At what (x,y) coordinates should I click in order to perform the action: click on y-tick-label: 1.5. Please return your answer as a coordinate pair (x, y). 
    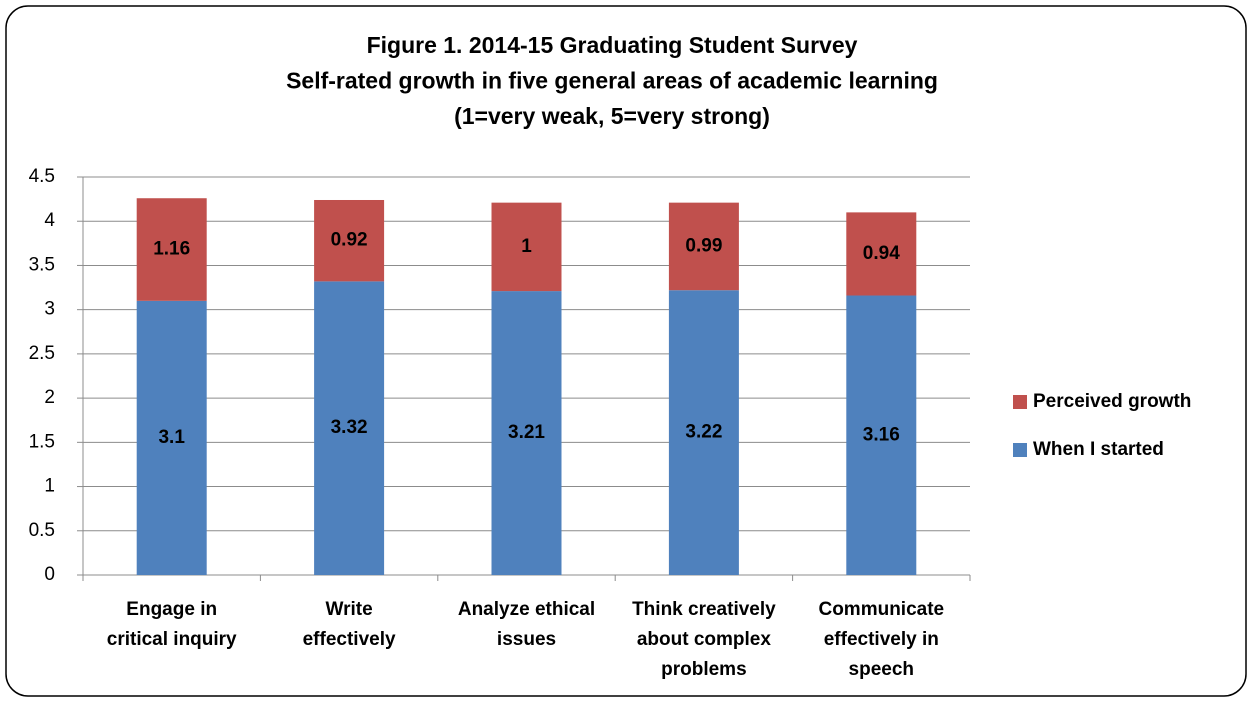
    Looking at the image, I should click on (42, 441).